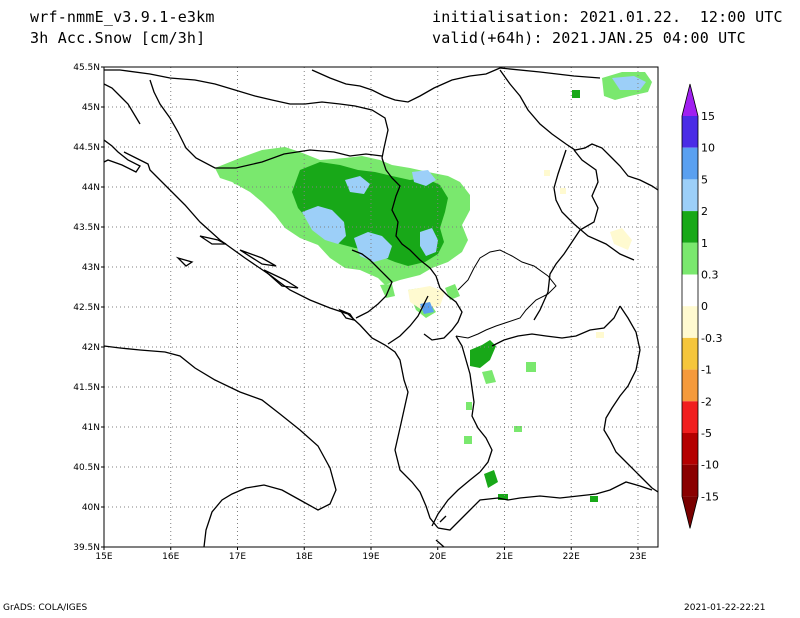 The width and height of the screenshot is (800, 618). Describe the element at coordinates (456, 499) in the screenshot. I see `border-albania-greece` at that location.